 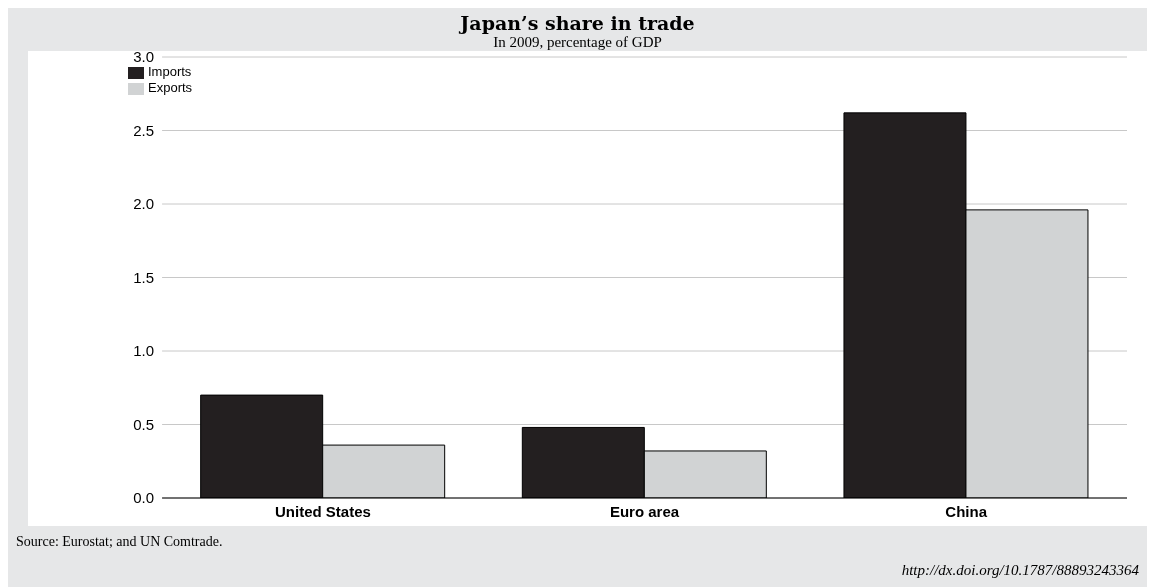 I want to click on y-tick-label: 1.5, so click(x=144, y=277).